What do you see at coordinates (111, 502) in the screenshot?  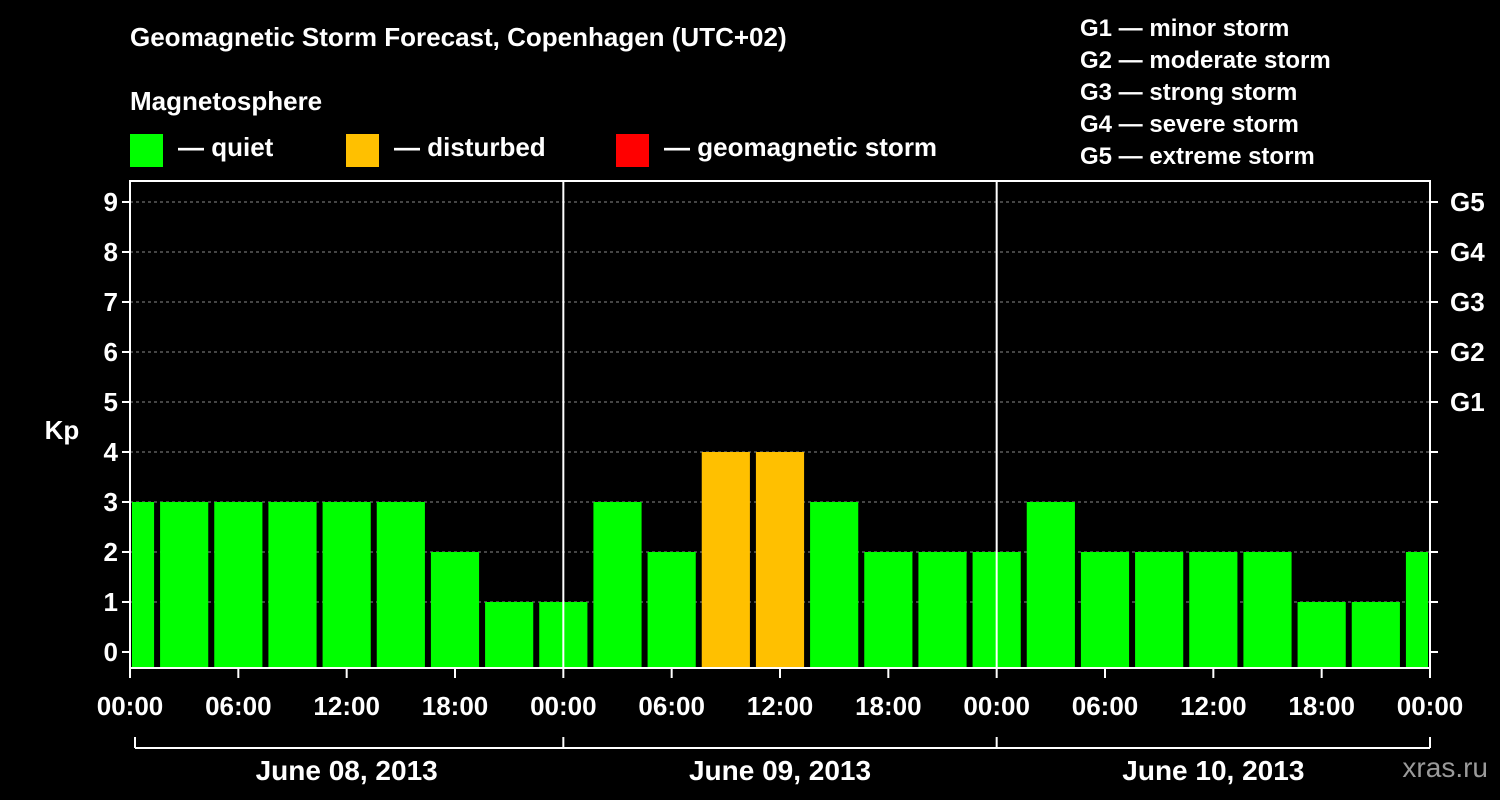 I see `y-tick-label: 3` at bounding box center [111, 502].